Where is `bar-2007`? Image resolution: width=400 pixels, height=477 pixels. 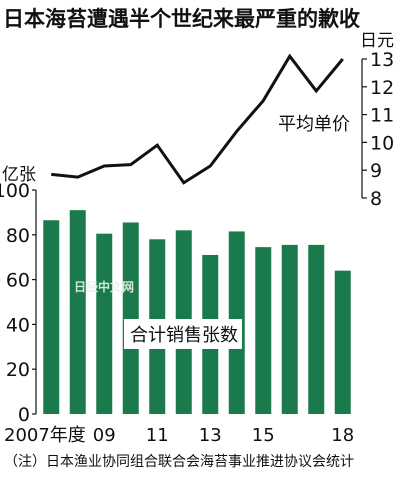
bar-2007 is located at coordinates (51, 317).